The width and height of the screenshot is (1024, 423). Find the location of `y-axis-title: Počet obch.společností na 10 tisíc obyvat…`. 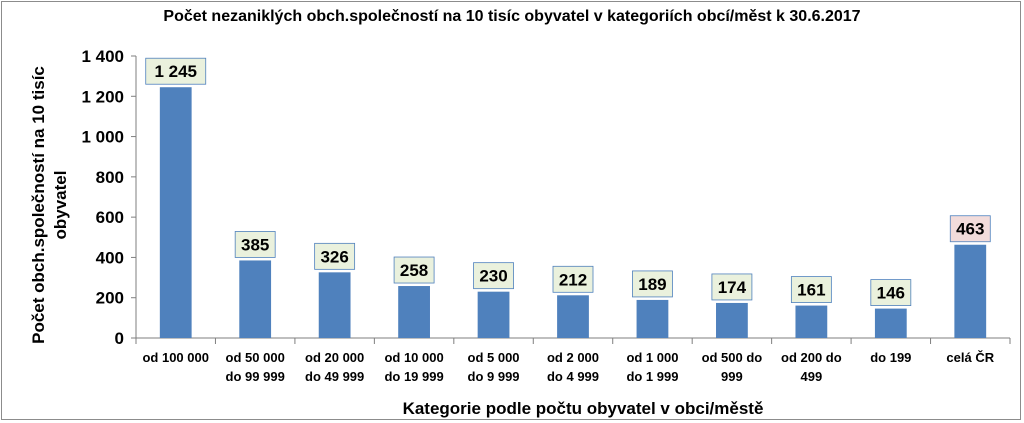

y-axis-title: Počet obch.společností na 10 tisíc obyvat… is located at coordinates (49, 205).